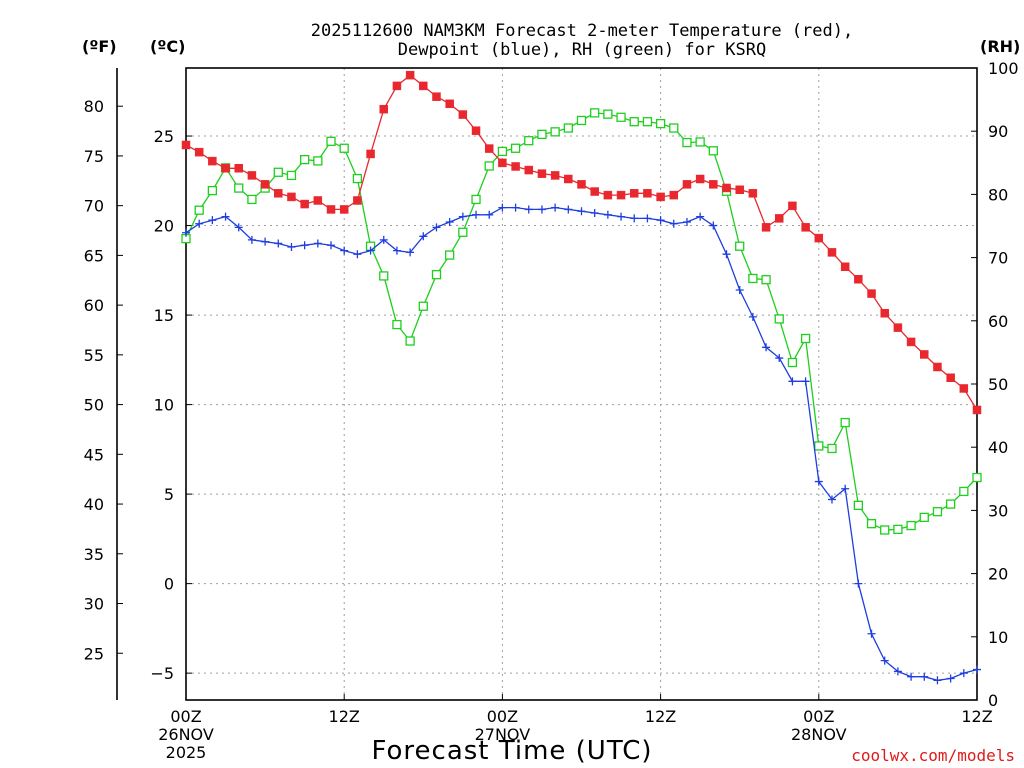  Describe the element at coordinates (976, 716) in the screenshot. I see `x-tick-label: 12Z` at that location.